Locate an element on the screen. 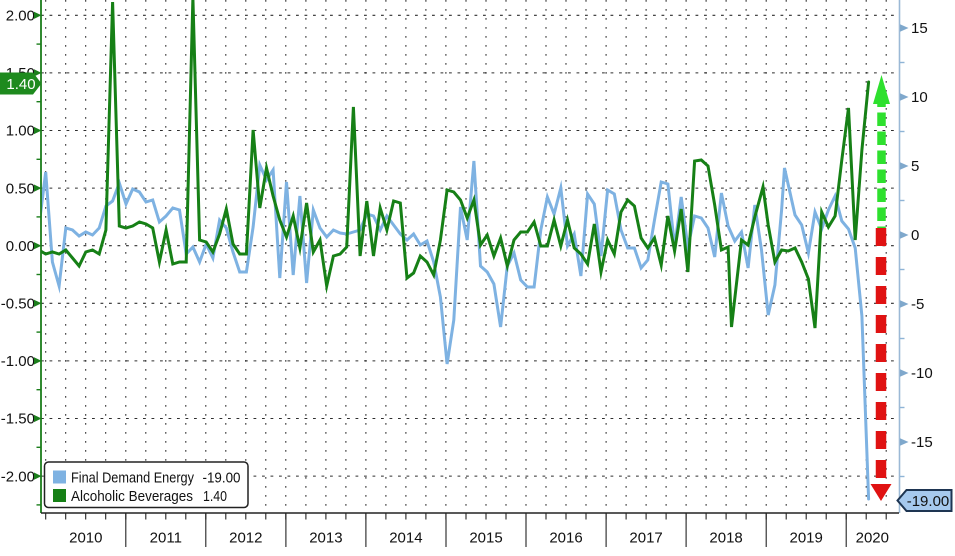 The height and width of the screenshot is (556, 955). svg-text: 2020 is located at coordinates (872, 538).